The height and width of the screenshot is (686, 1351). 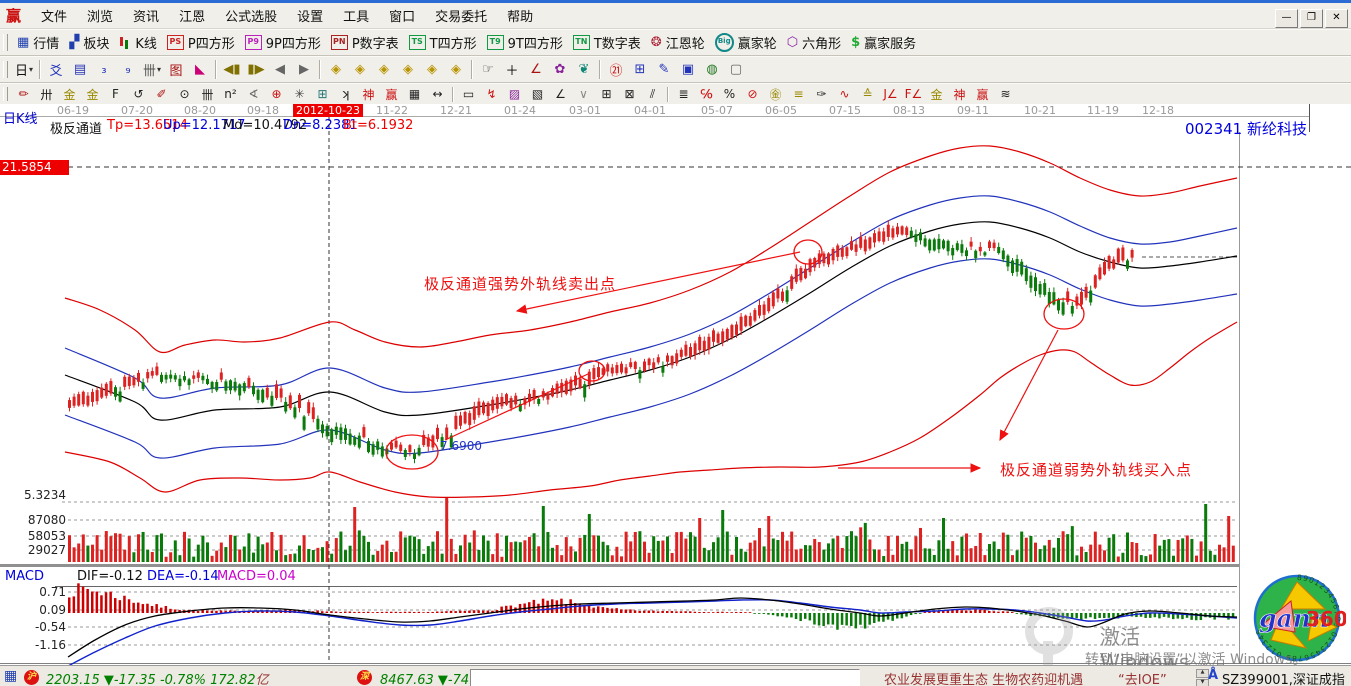 I want to click on tool-spiral-button: ↺, so click(x=138, y=94).